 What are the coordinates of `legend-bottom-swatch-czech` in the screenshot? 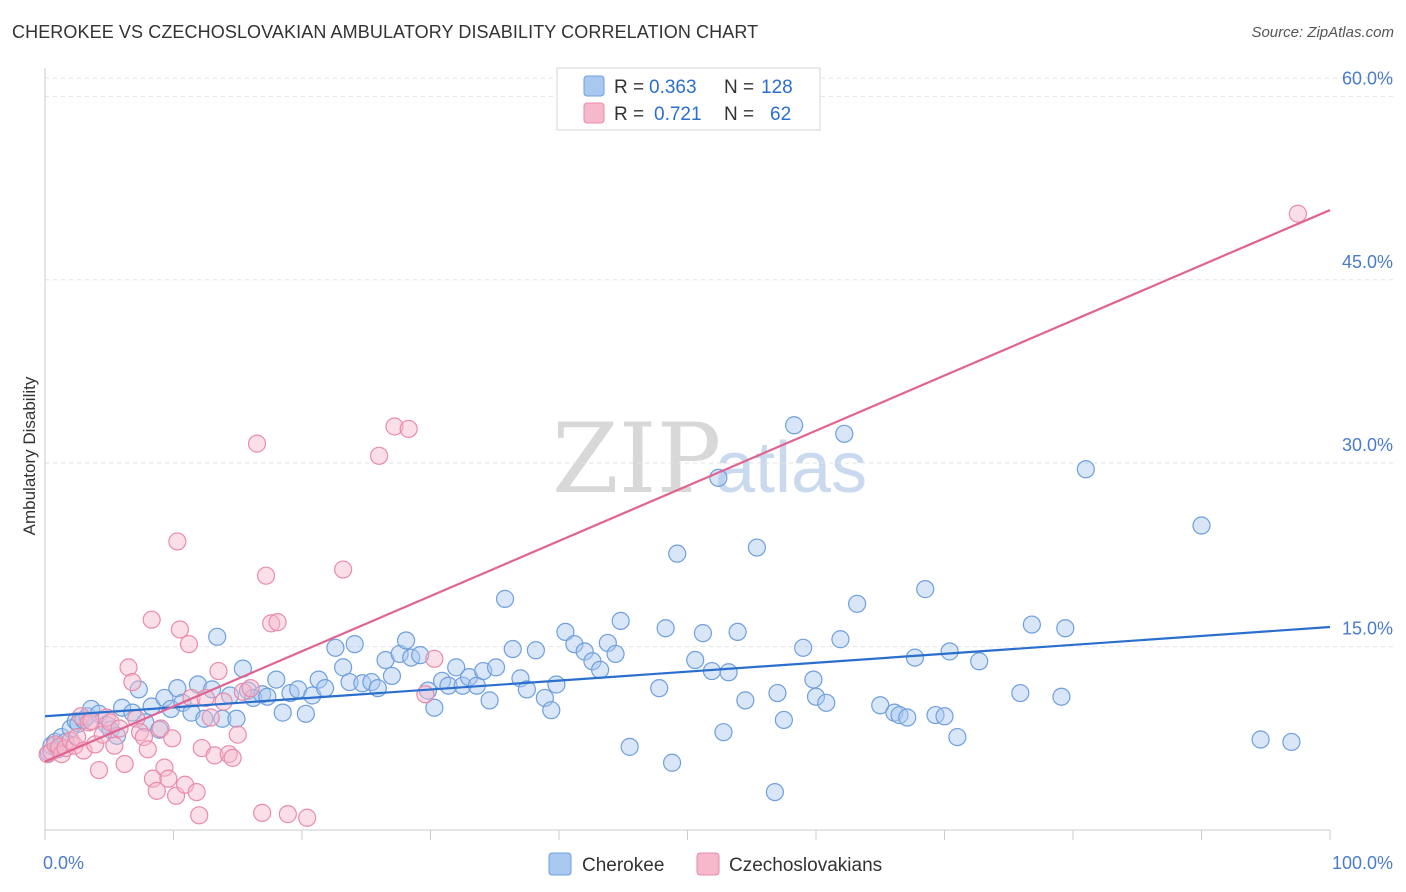 It's located at (708, 864).